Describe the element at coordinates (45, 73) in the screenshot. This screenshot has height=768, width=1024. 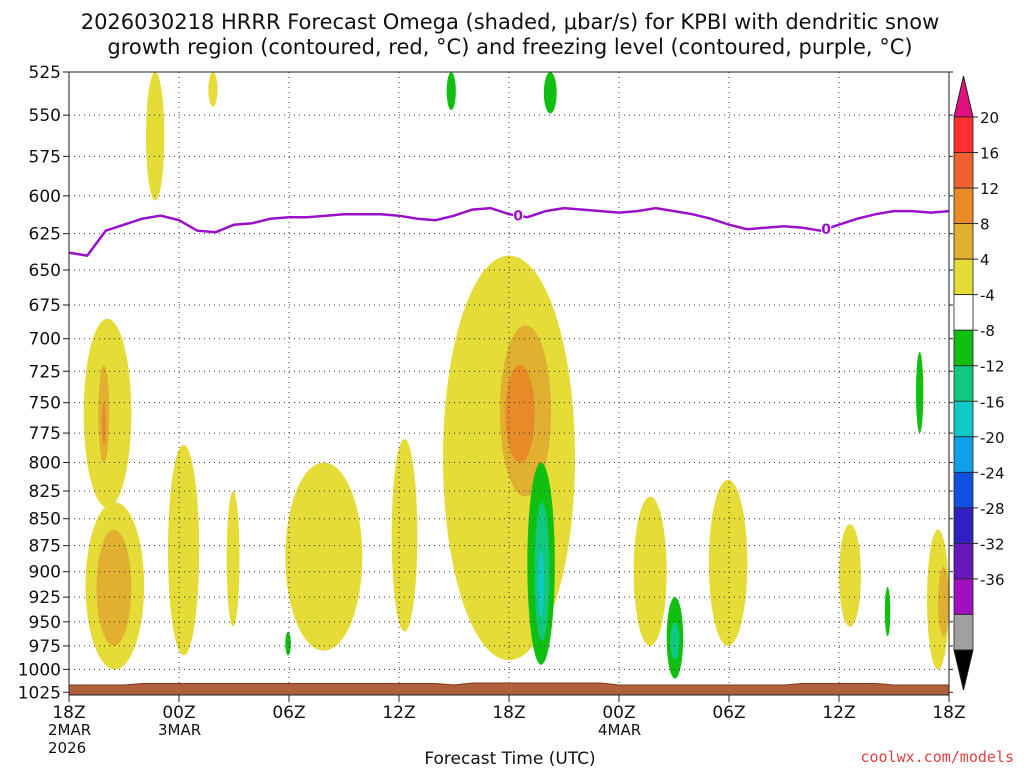
I see `y-tick-label-525: 525` at that location.